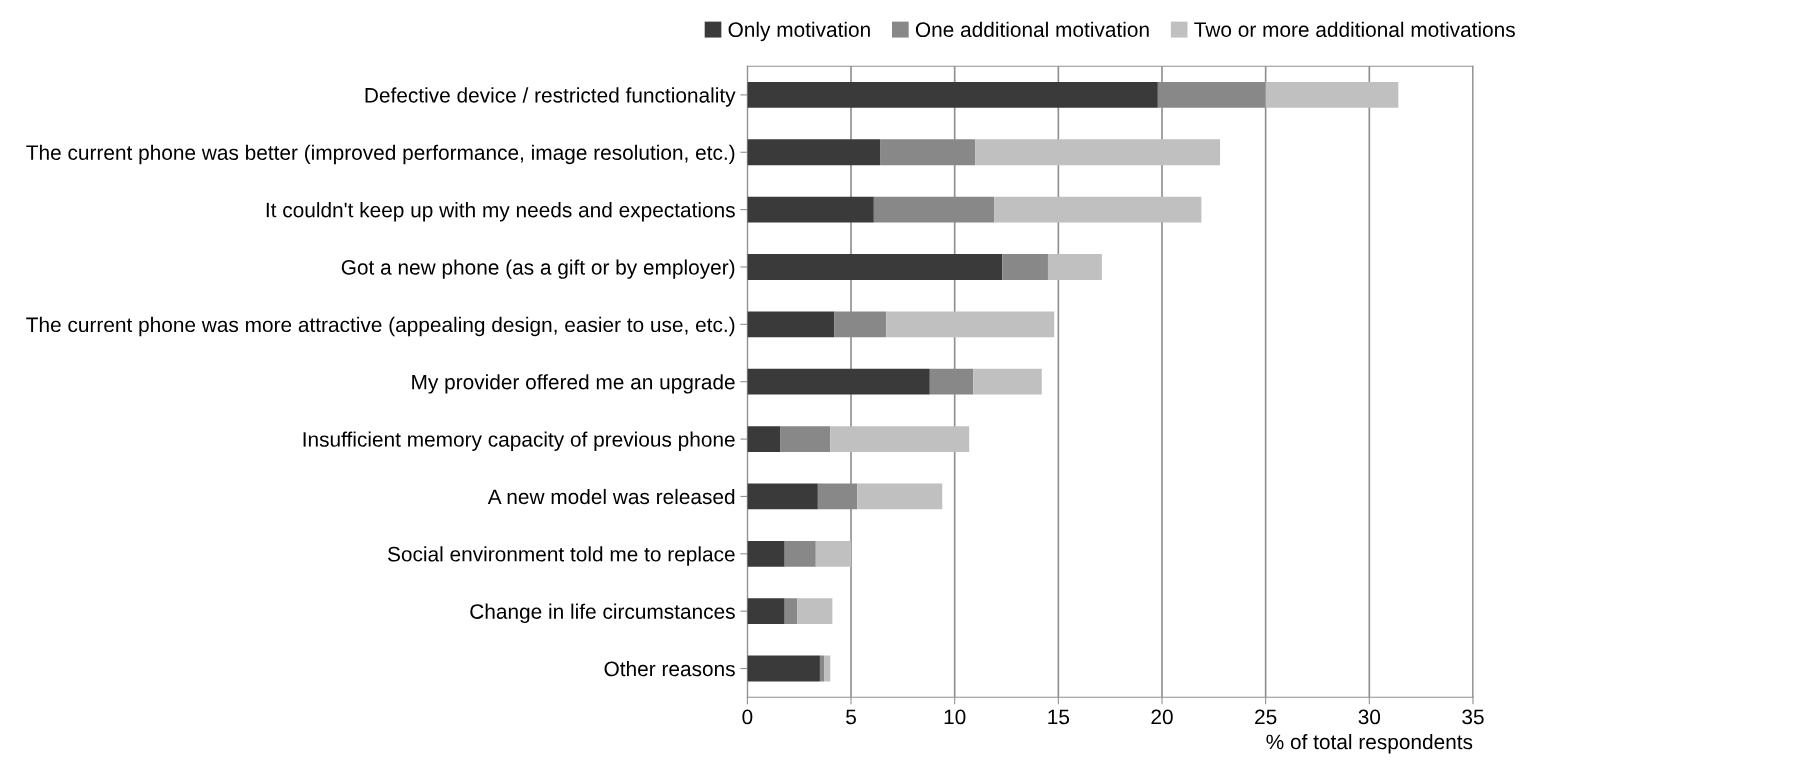 Image resolution: width=1814 pixels, height=779 pixels. Describe the element at coordinates (955, 717) in the screenshot. I see `x-tick-label: 10` at that location.